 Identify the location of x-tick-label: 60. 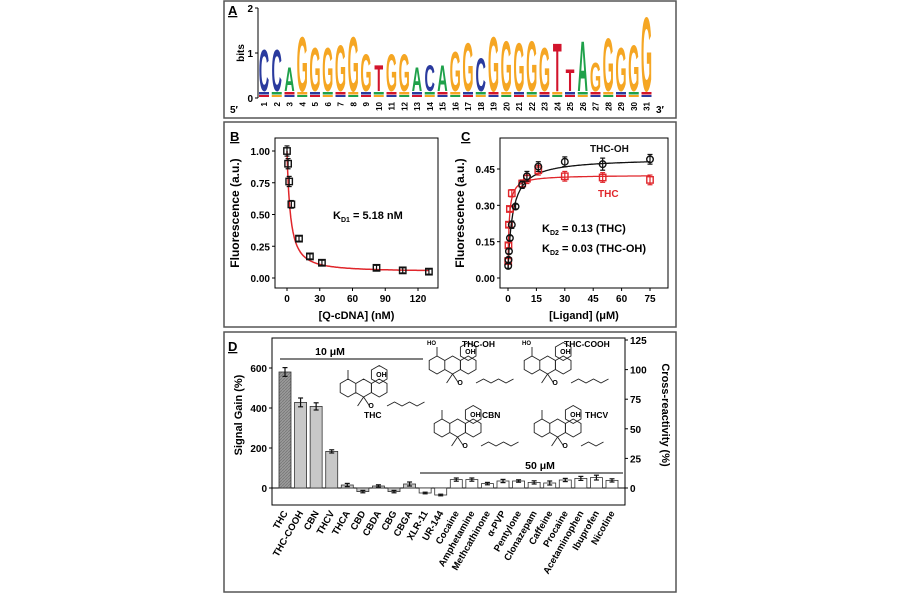
(622, 299).